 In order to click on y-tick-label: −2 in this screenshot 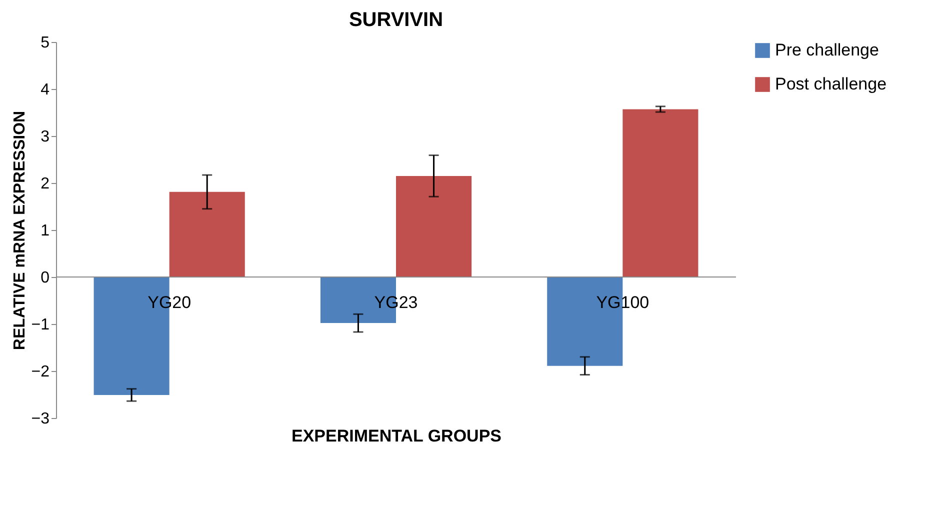, I will do `click(40, 372)`.